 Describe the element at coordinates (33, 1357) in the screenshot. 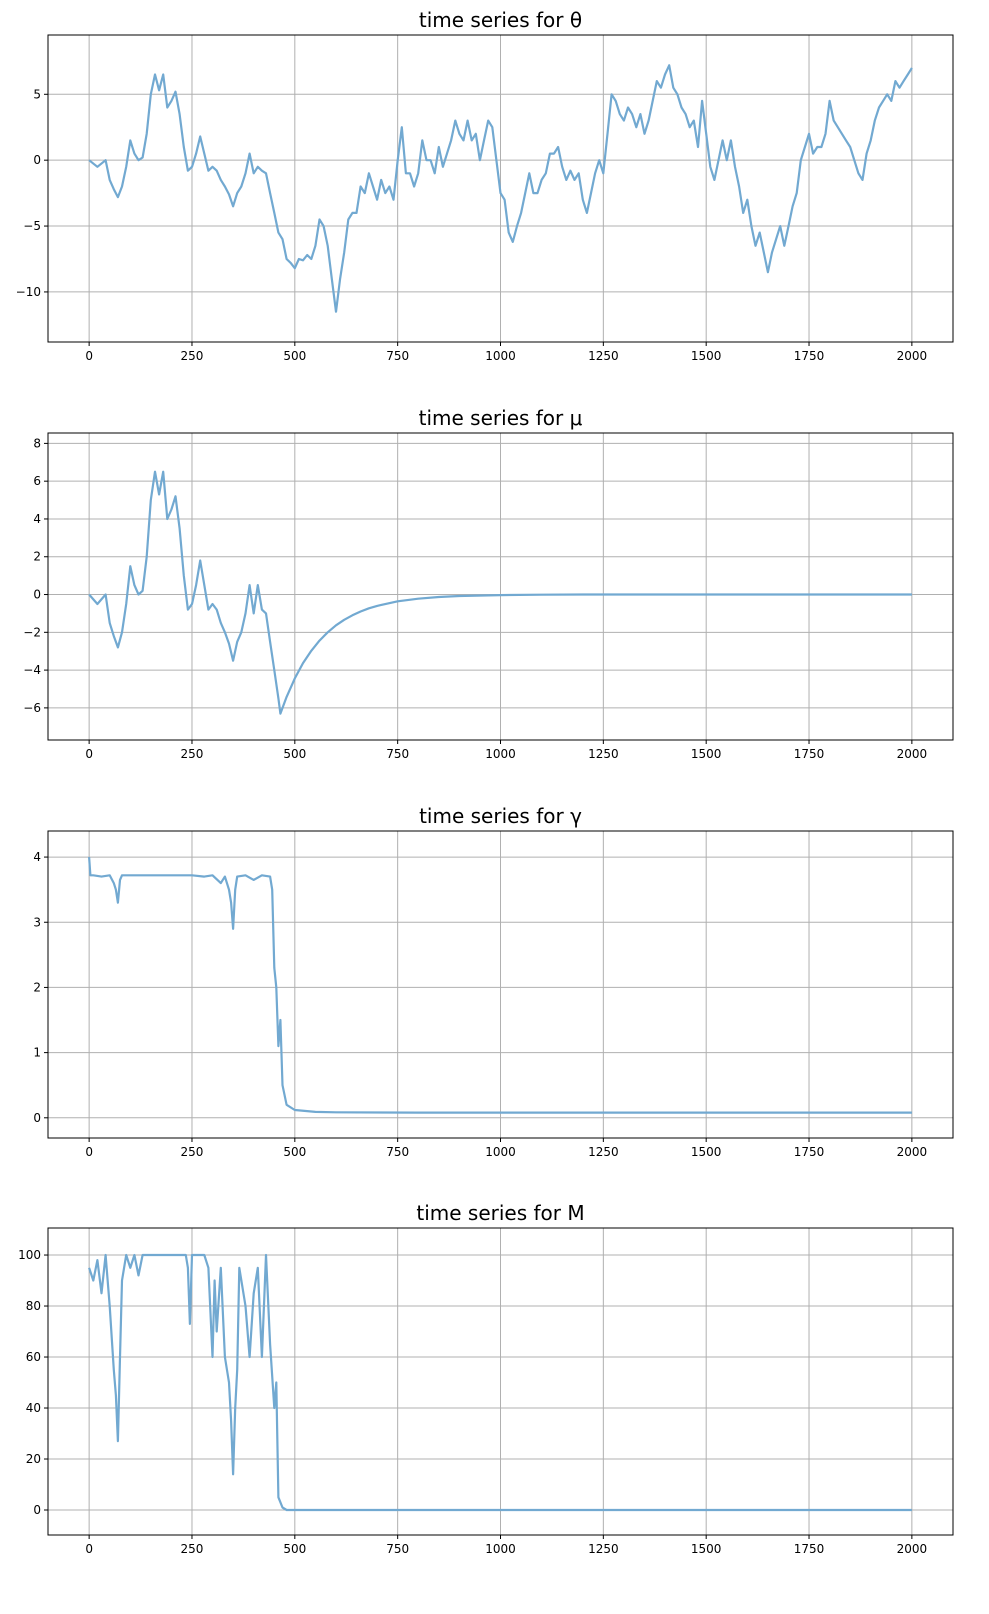

I see `y-tick-label: 60` at that location.